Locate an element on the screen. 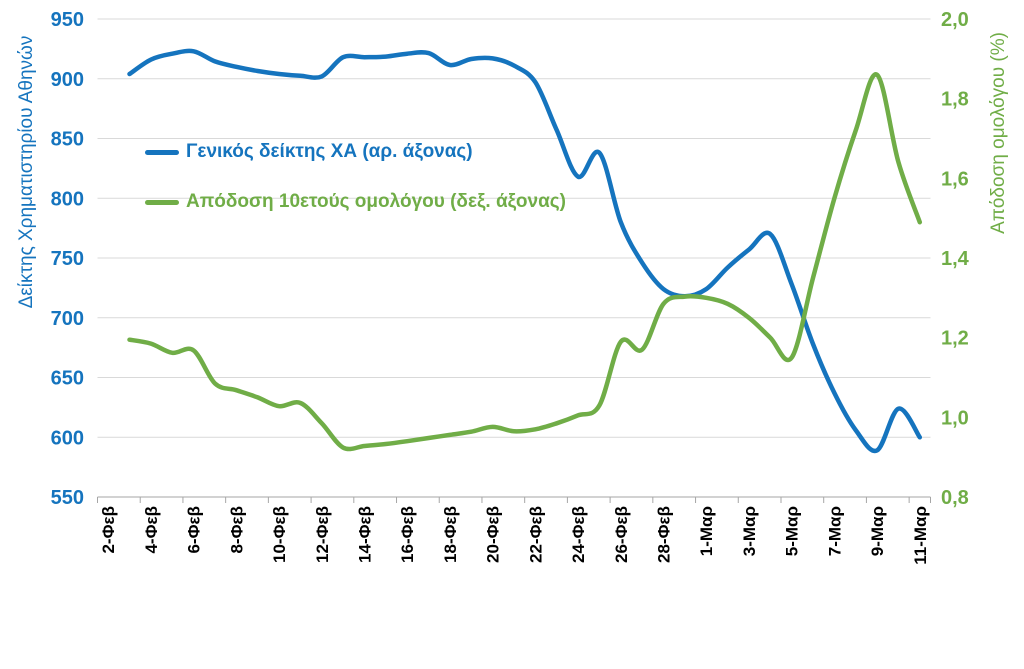 The image size is (1024, 669). x-axis-date-label: 7-Μαρ is located at coordinates (834, 531).